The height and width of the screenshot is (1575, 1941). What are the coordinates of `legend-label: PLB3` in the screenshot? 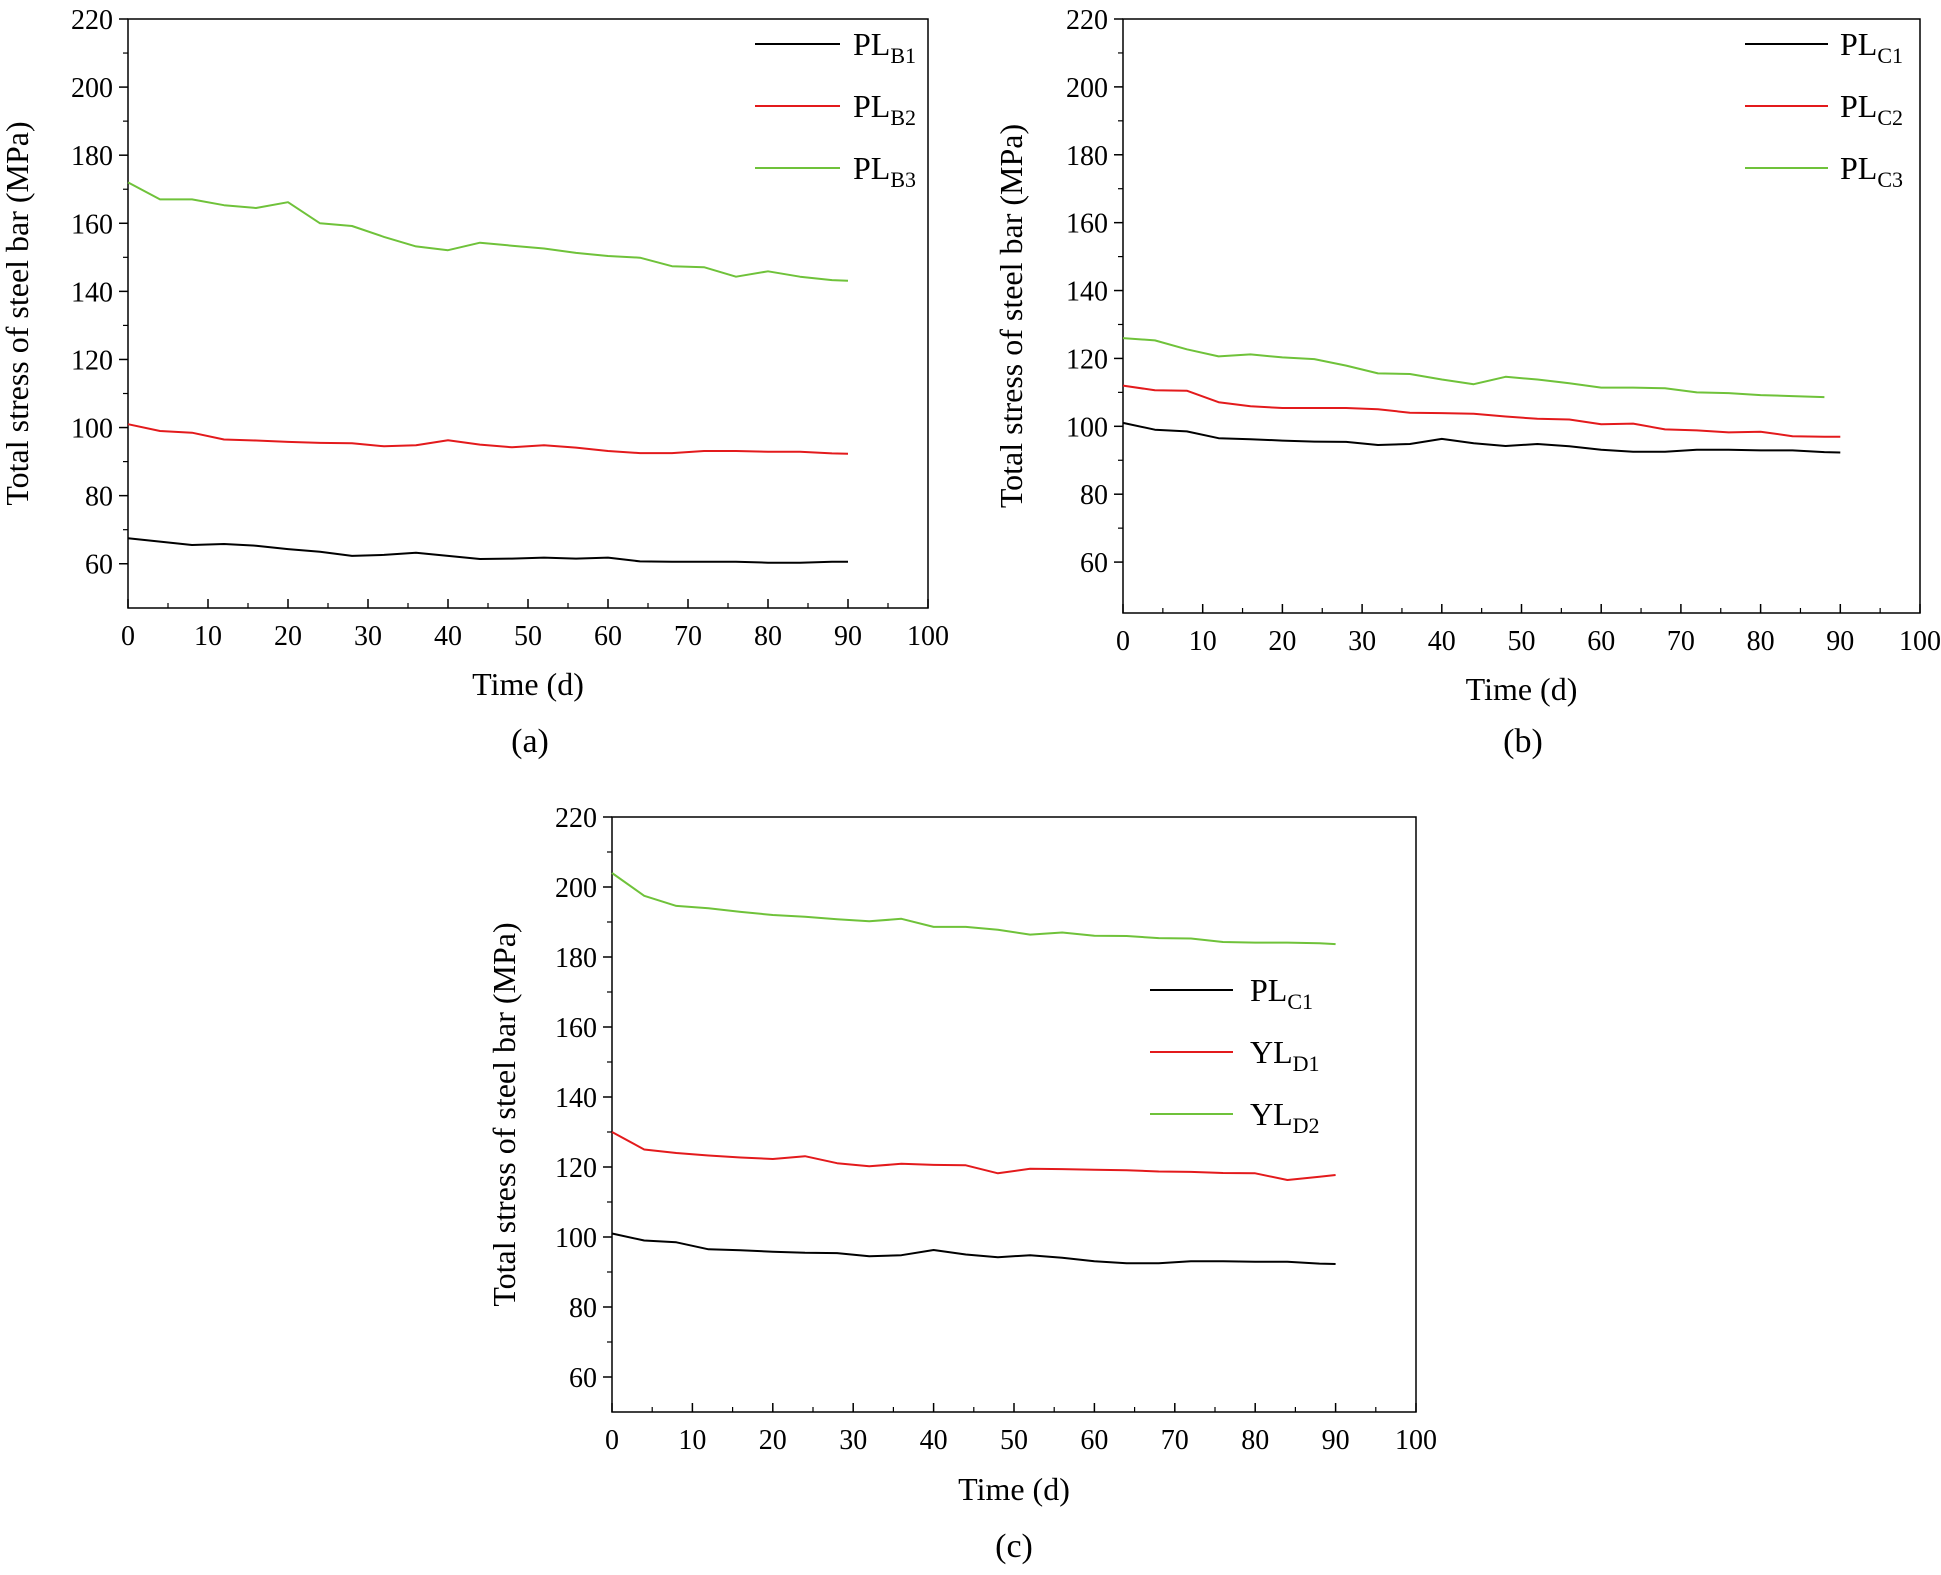 It's located at (884, 171).